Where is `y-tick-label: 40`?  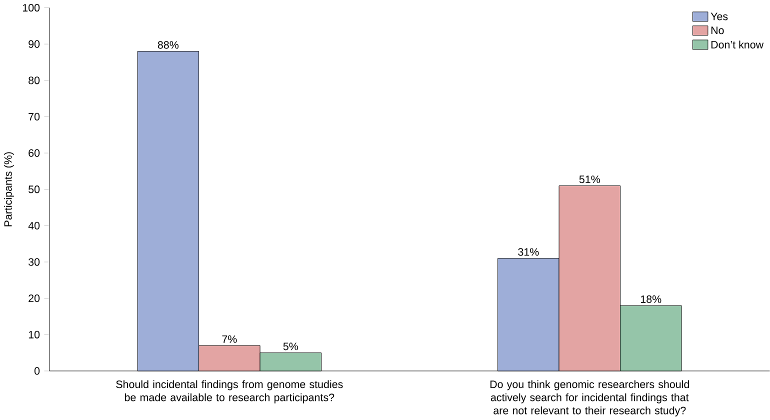 y-tick-label: 40 is located at coordinates (34, 226).